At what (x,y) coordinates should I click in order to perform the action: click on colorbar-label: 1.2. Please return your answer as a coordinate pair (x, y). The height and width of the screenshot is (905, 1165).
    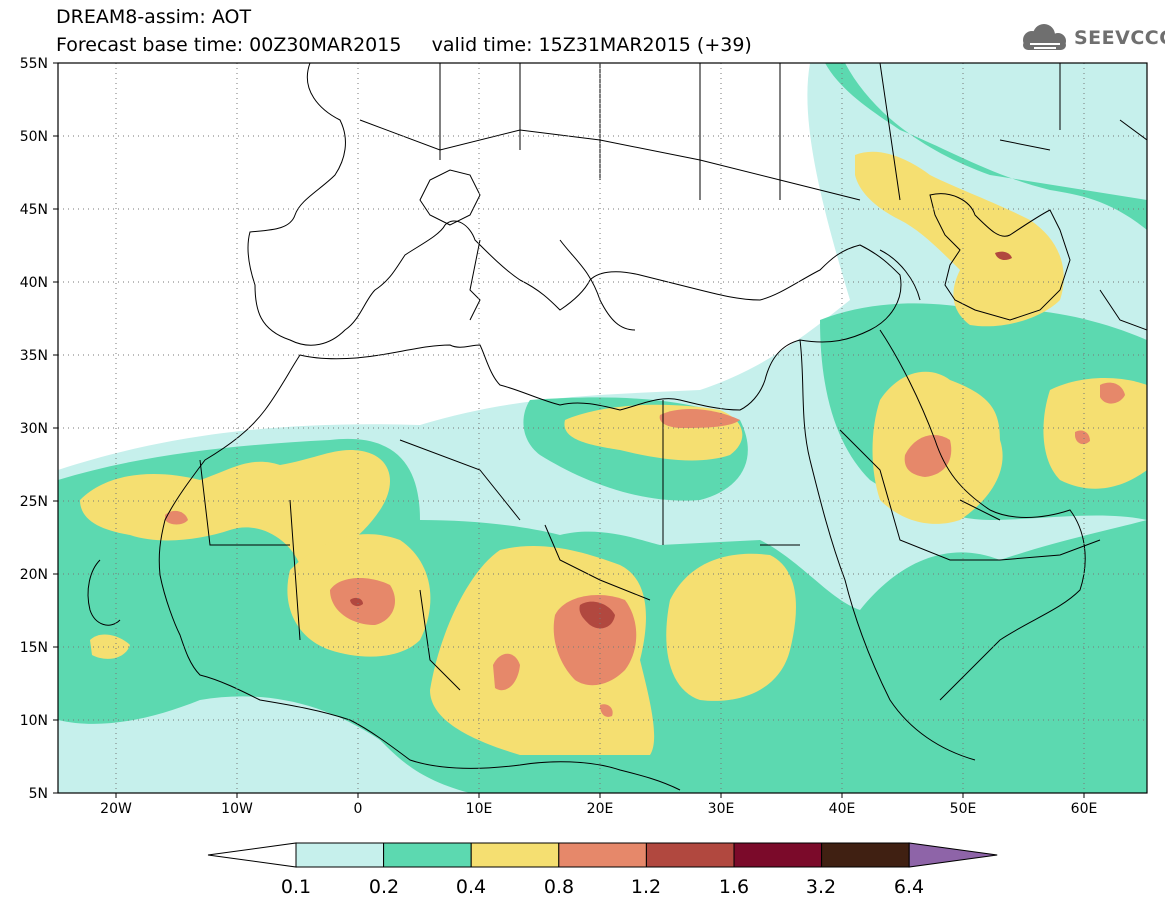
    Looking at the image, I should click on (646, 887).